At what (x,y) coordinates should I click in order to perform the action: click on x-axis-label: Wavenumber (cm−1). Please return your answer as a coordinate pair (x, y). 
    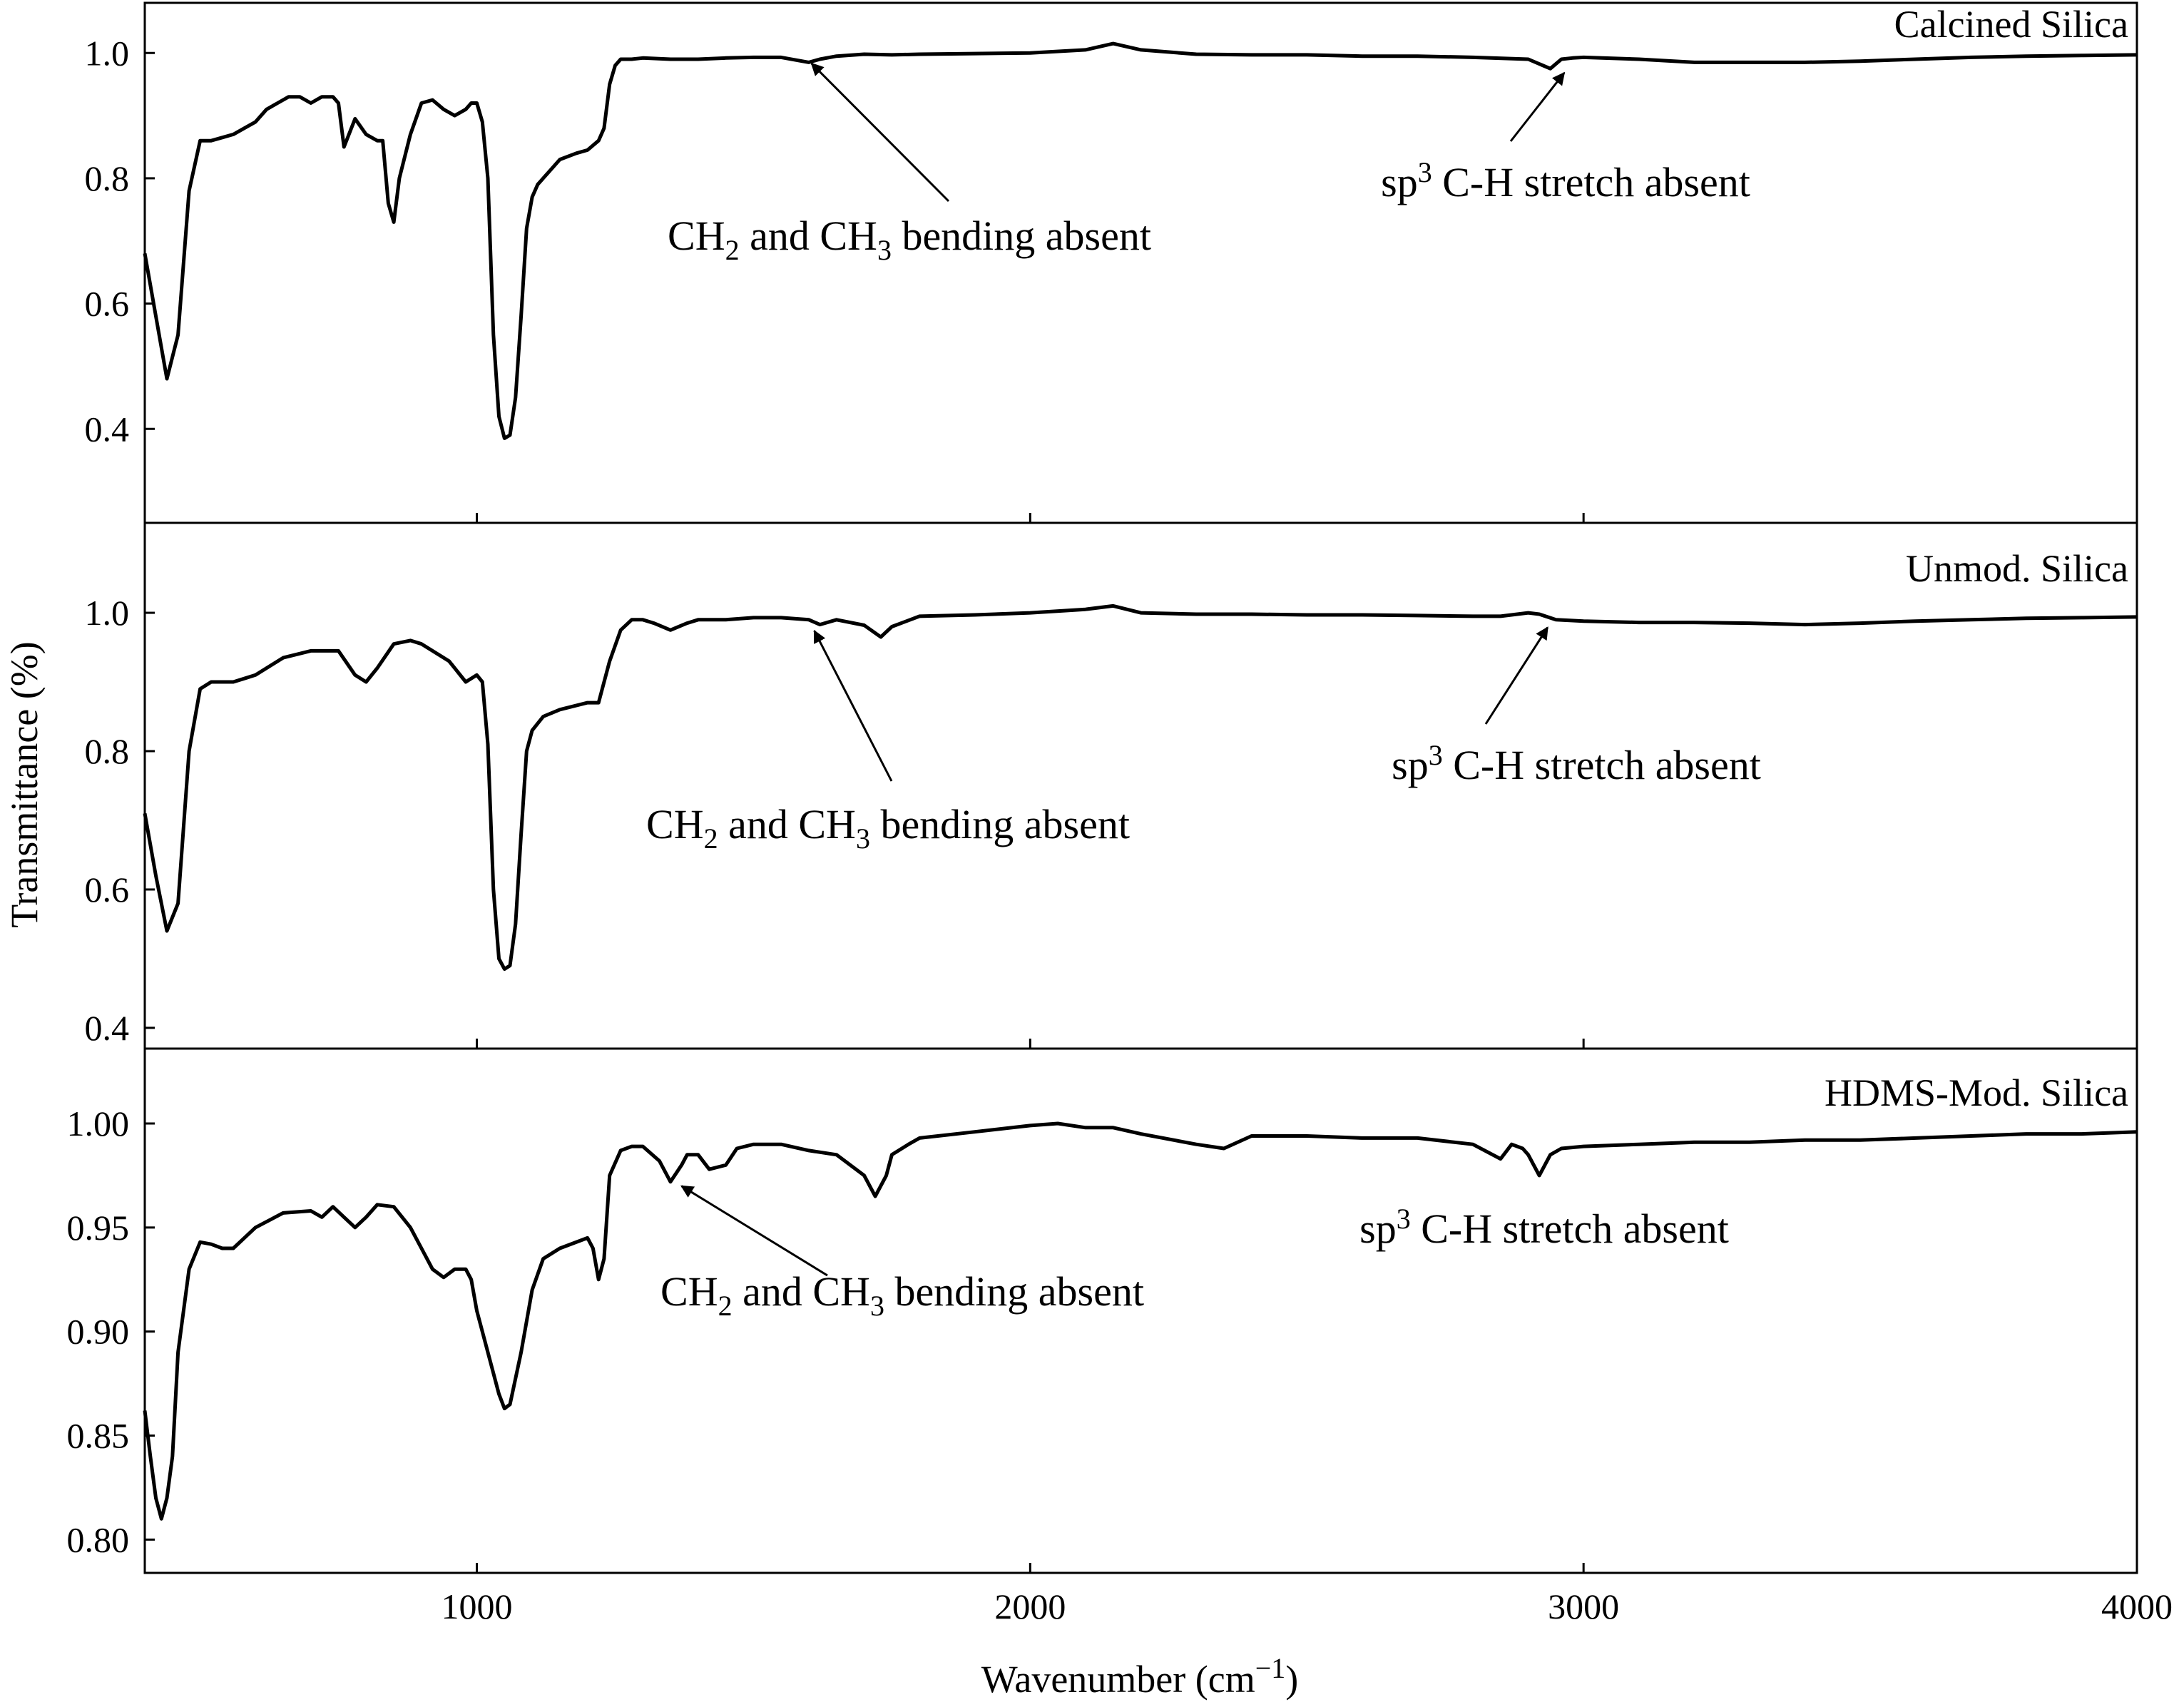
    Looking at the image, I should click on (1140, 1676).